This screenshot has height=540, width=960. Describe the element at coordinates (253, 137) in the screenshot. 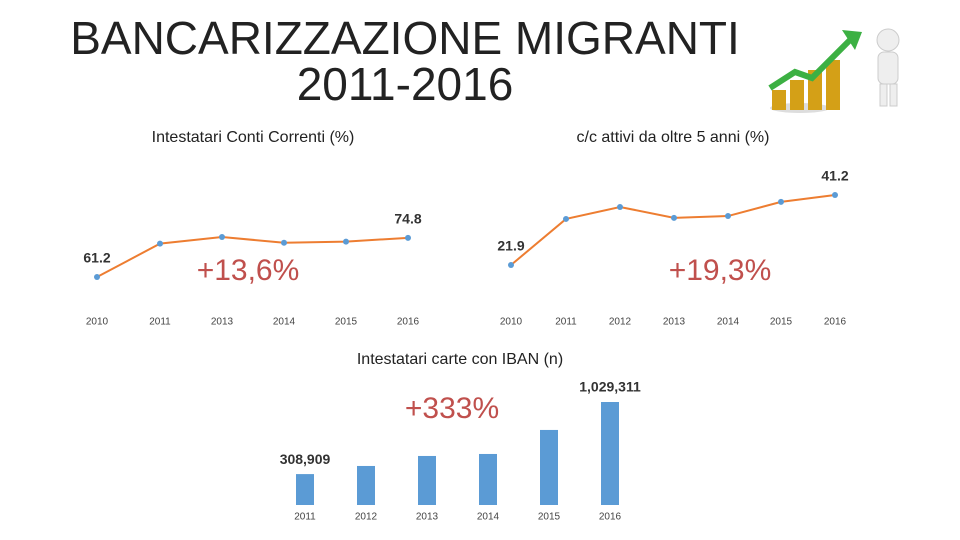

I see `chart-title: Intestatari Conti Correnti (%)` at that location.